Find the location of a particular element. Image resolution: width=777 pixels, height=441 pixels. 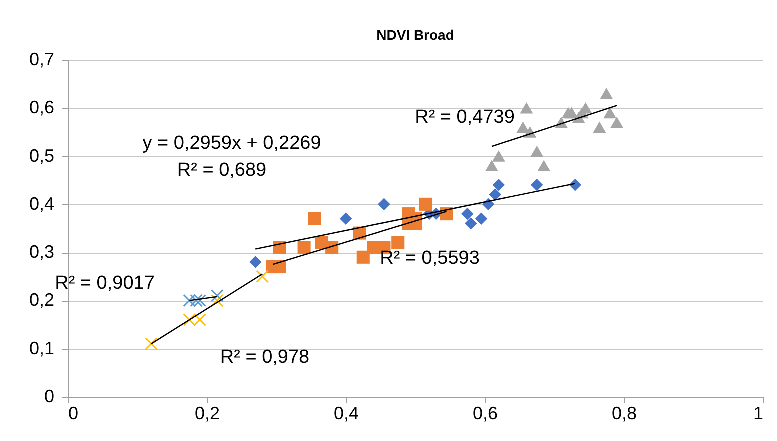

y-tick-label: 0,4 is located at coordinates (41, 204).